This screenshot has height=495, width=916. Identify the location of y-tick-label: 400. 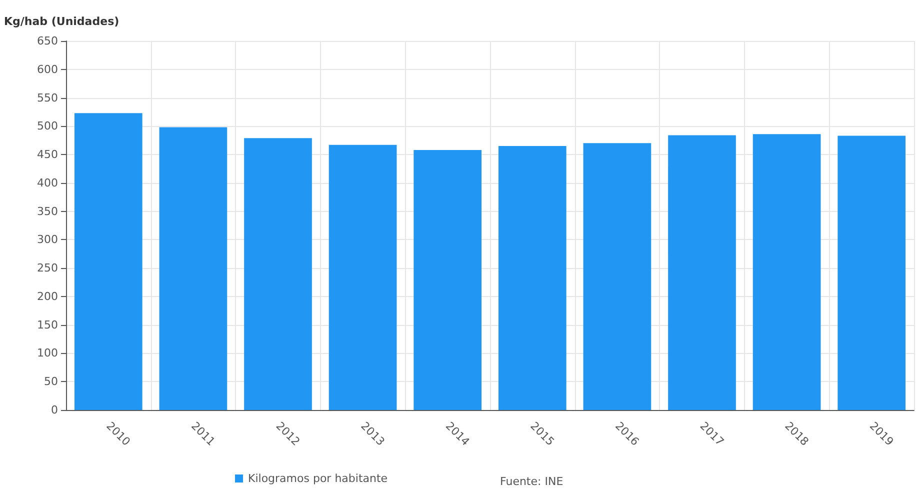
(47, 183).